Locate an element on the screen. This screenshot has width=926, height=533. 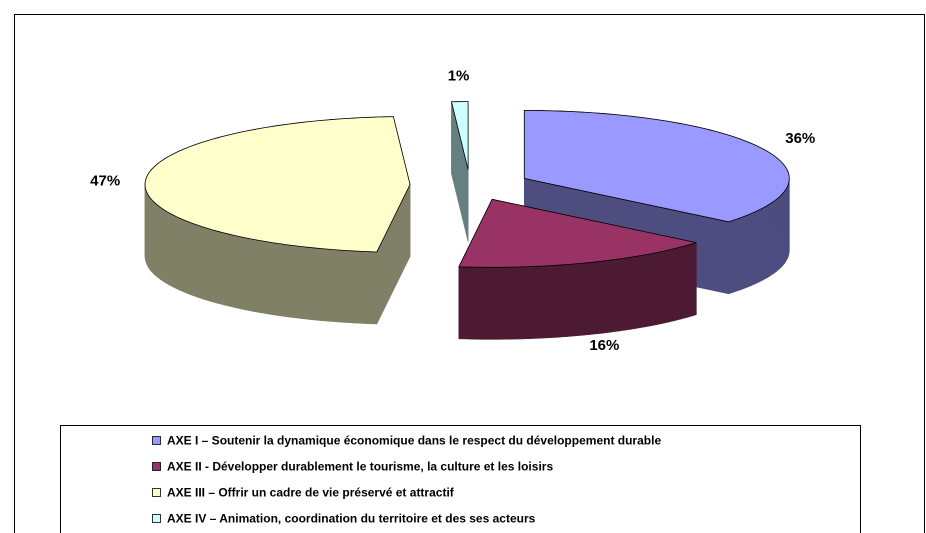
data-label: 16% is located at coordinates (604, 345).